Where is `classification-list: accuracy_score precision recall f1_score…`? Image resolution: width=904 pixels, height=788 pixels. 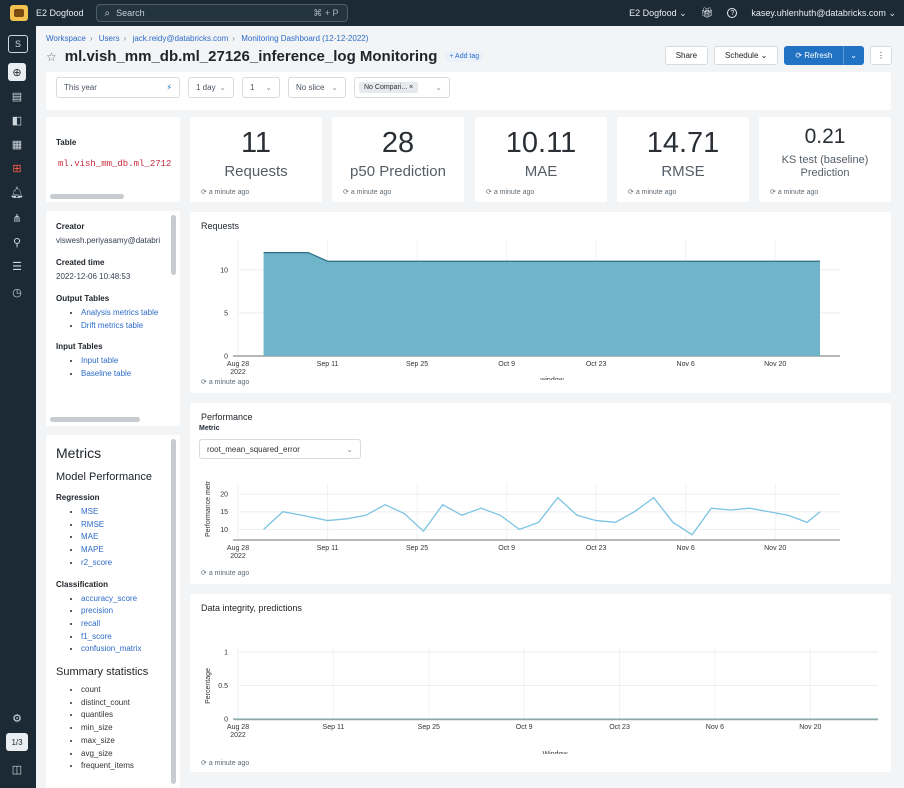
classification-list: accuracy_score precision recall f1_score… is located at coordinates (115, 625).